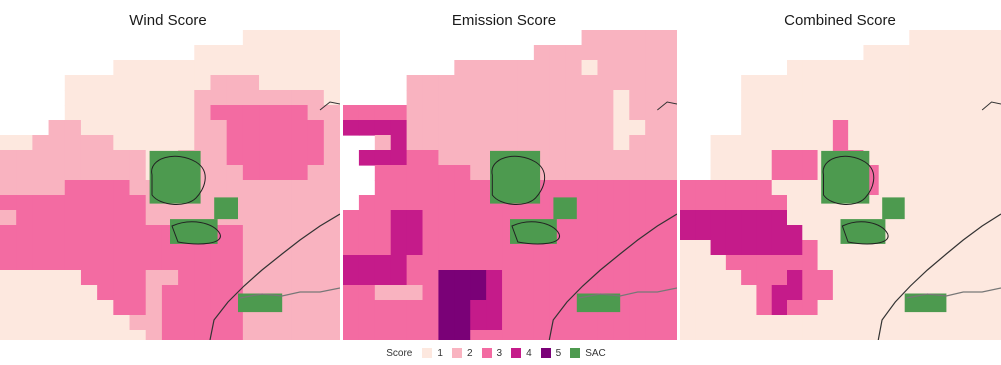  Describe the element at coordinates (595, 353) in the screenshot. I see `legend-label-sac: SAC` at that location.